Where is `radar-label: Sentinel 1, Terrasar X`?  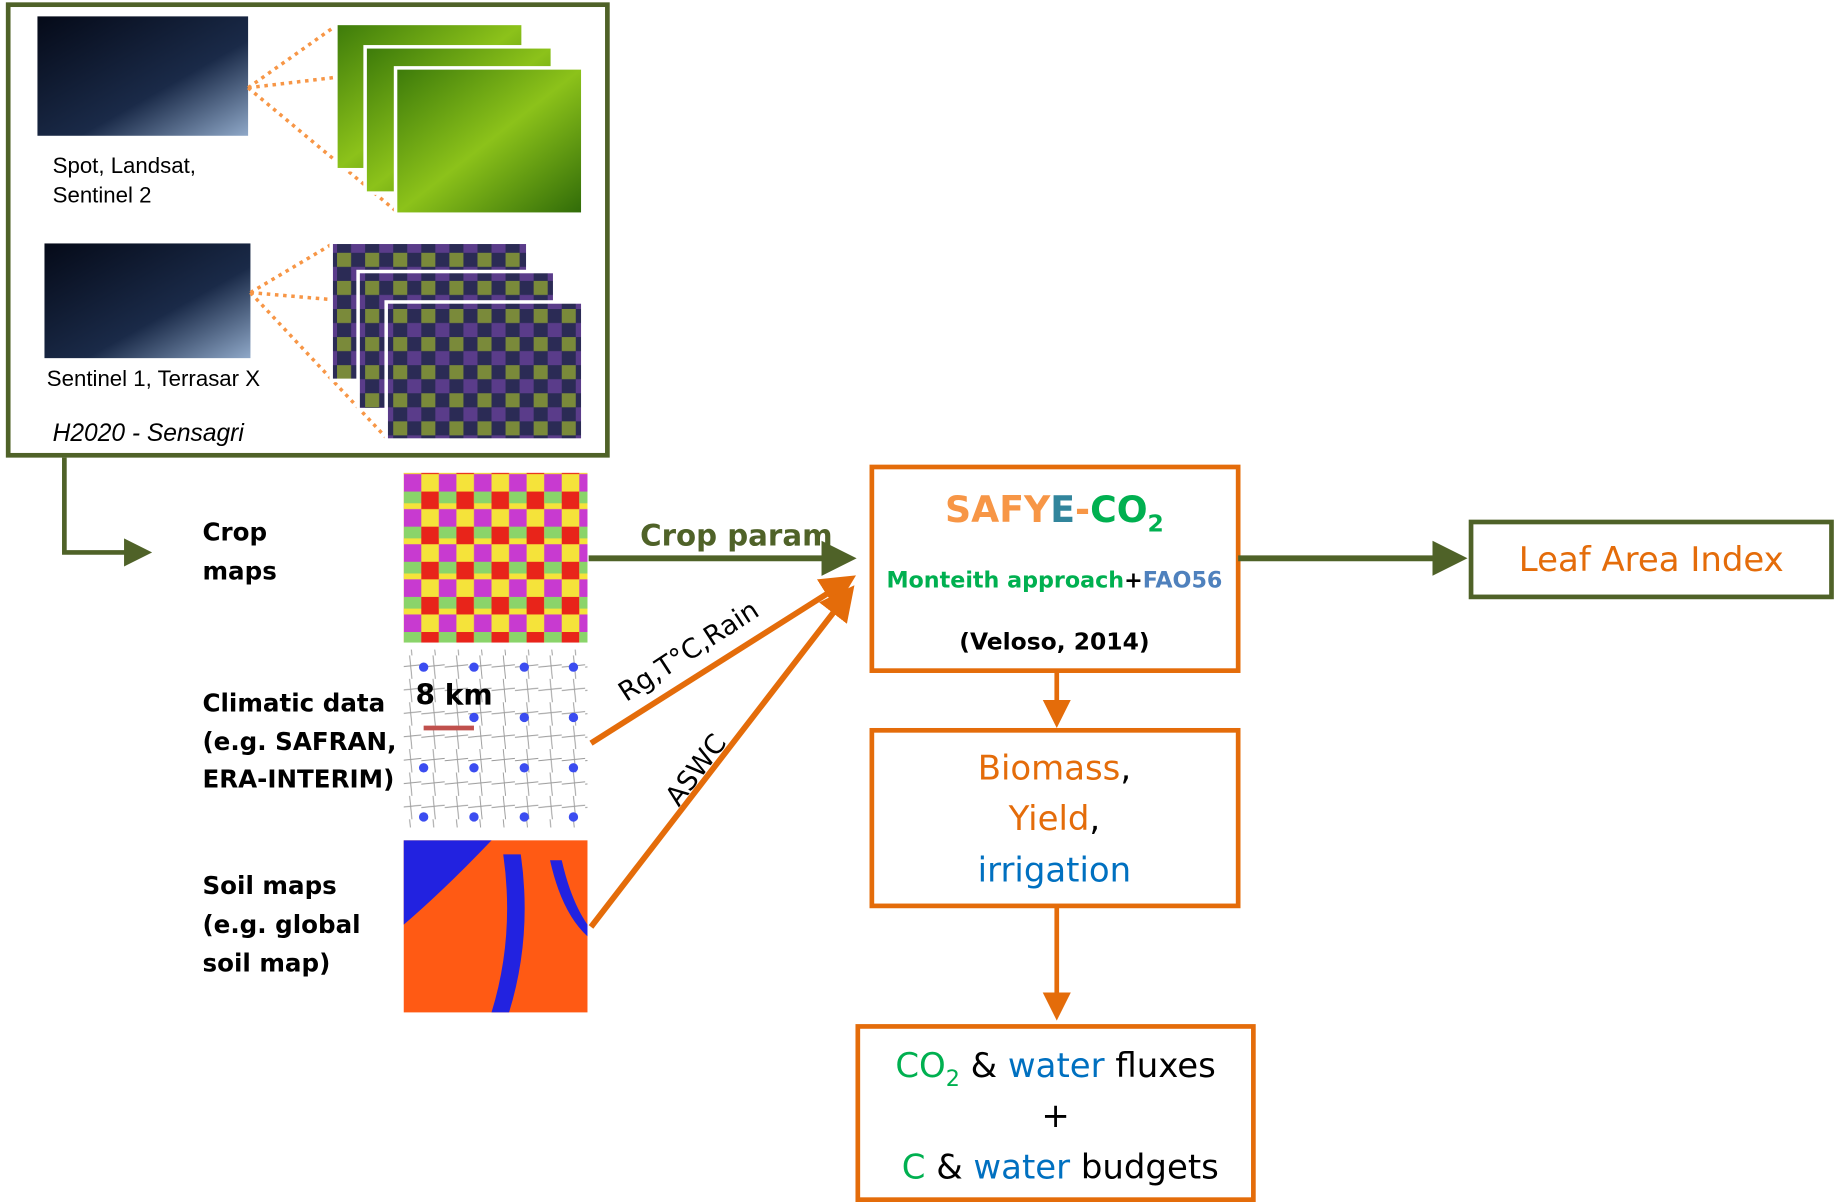 radar-label: Sentinel 1, Terrasar X is located at coordinates (153, 378).